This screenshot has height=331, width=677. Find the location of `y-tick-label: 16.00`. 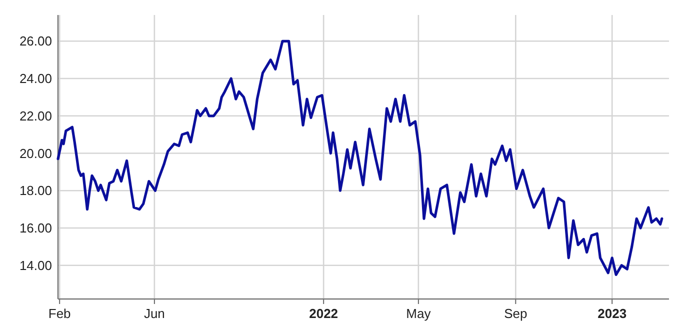

y-tick-label: 16.00 is located at coordinates (35, 228).